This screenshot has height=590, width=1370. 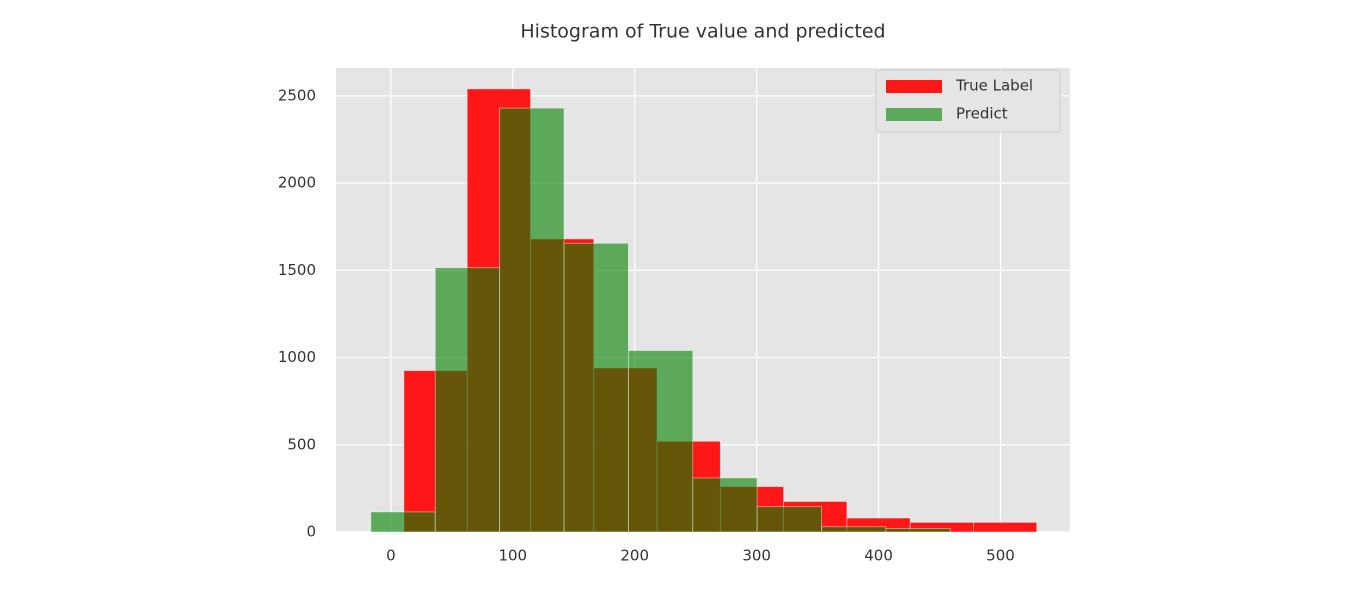 What do you see at coordinates (297, 357) in the screenshot?
I see `y-tick-label: 1000` at bounding box center [297, 357].